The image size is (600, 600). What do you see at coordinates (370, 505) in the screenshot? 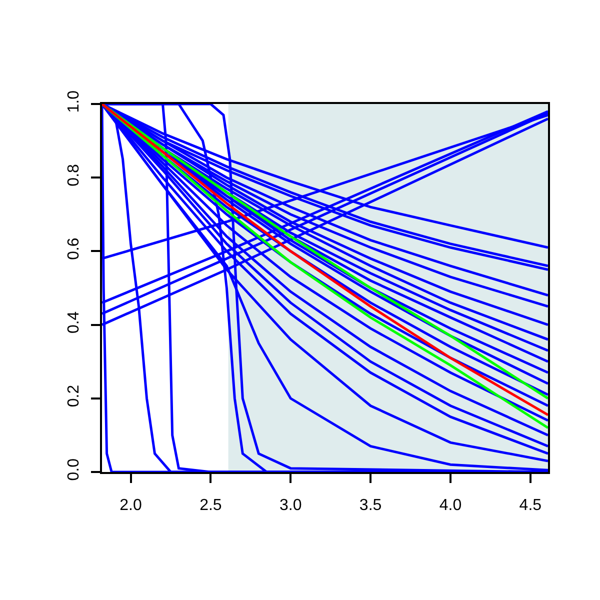
I see `x-tick-label: 3.5` at bounding box center [370, 505].